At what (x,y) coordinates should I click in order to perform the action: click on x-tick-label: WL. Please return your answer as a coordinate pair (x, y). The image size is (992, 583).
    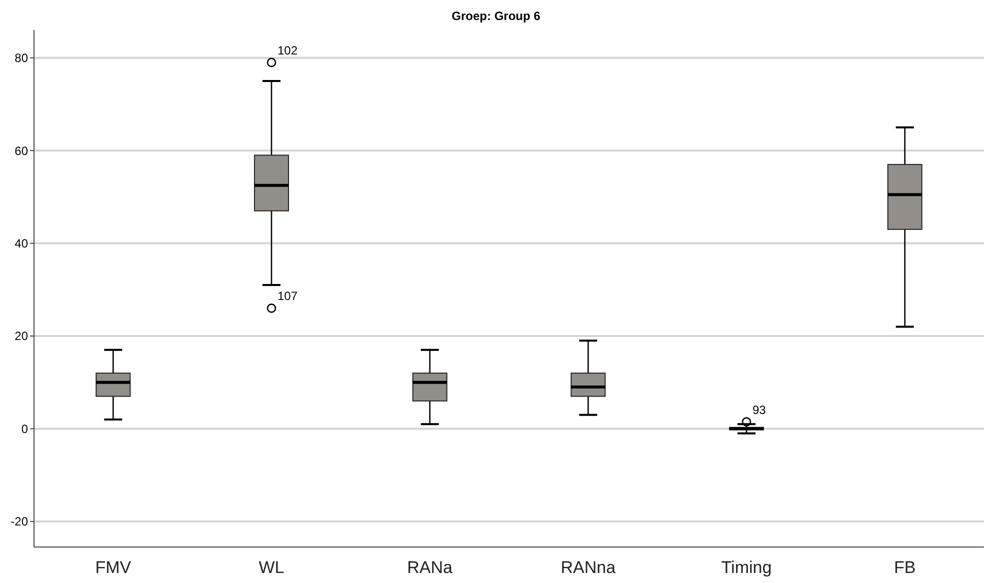
    Looking at the image, I should click on (271, 567).